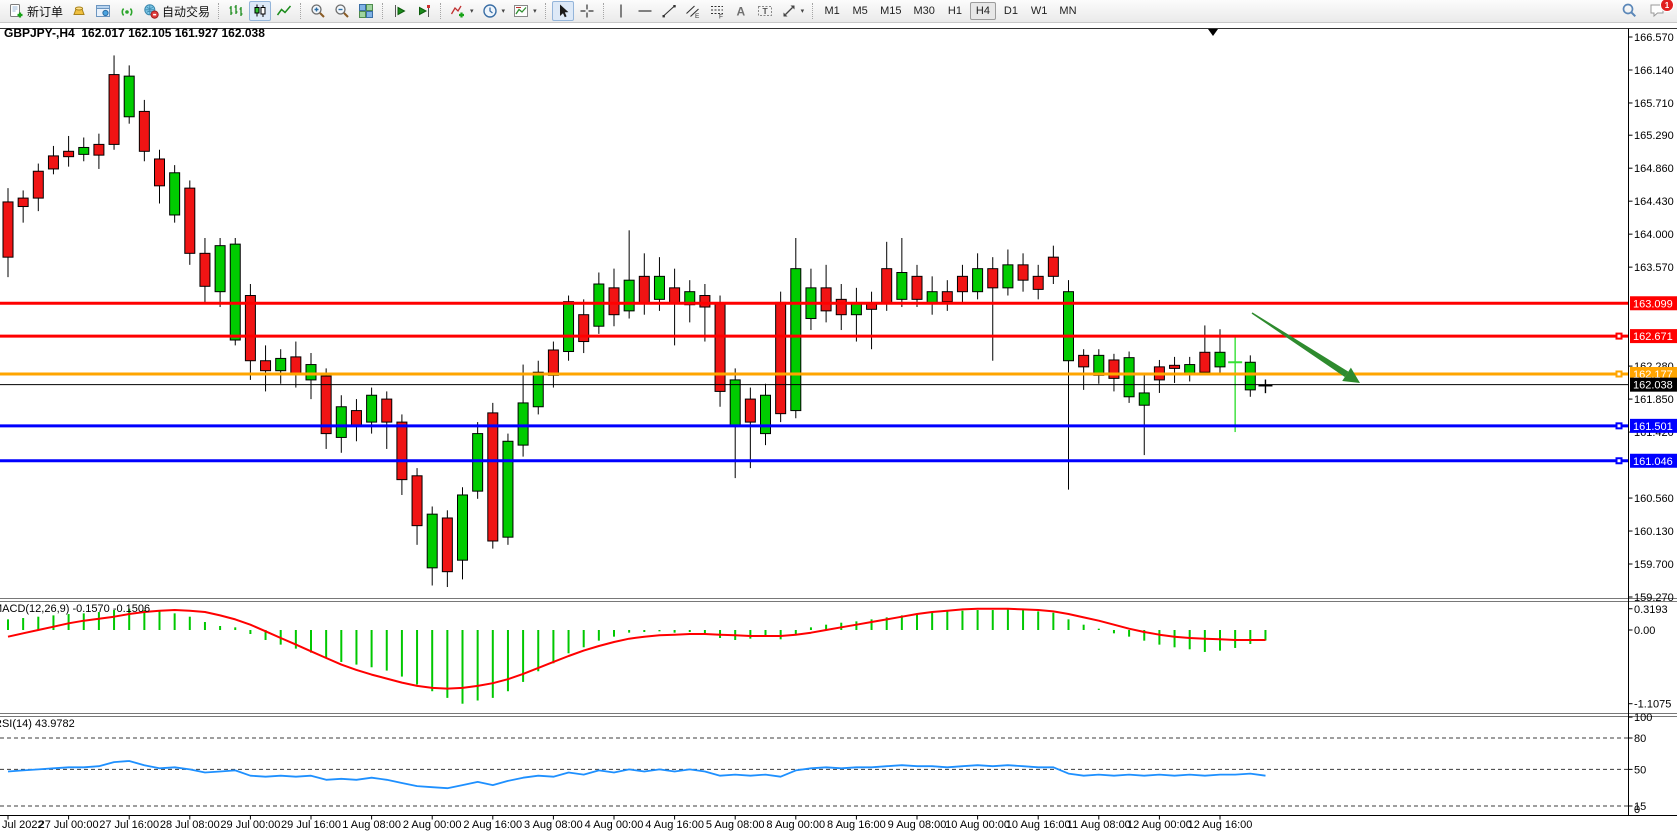  Describe the element at coordinates (982, 11) in the screenshot. I see `timeframe-h4-button: H4` at that location.